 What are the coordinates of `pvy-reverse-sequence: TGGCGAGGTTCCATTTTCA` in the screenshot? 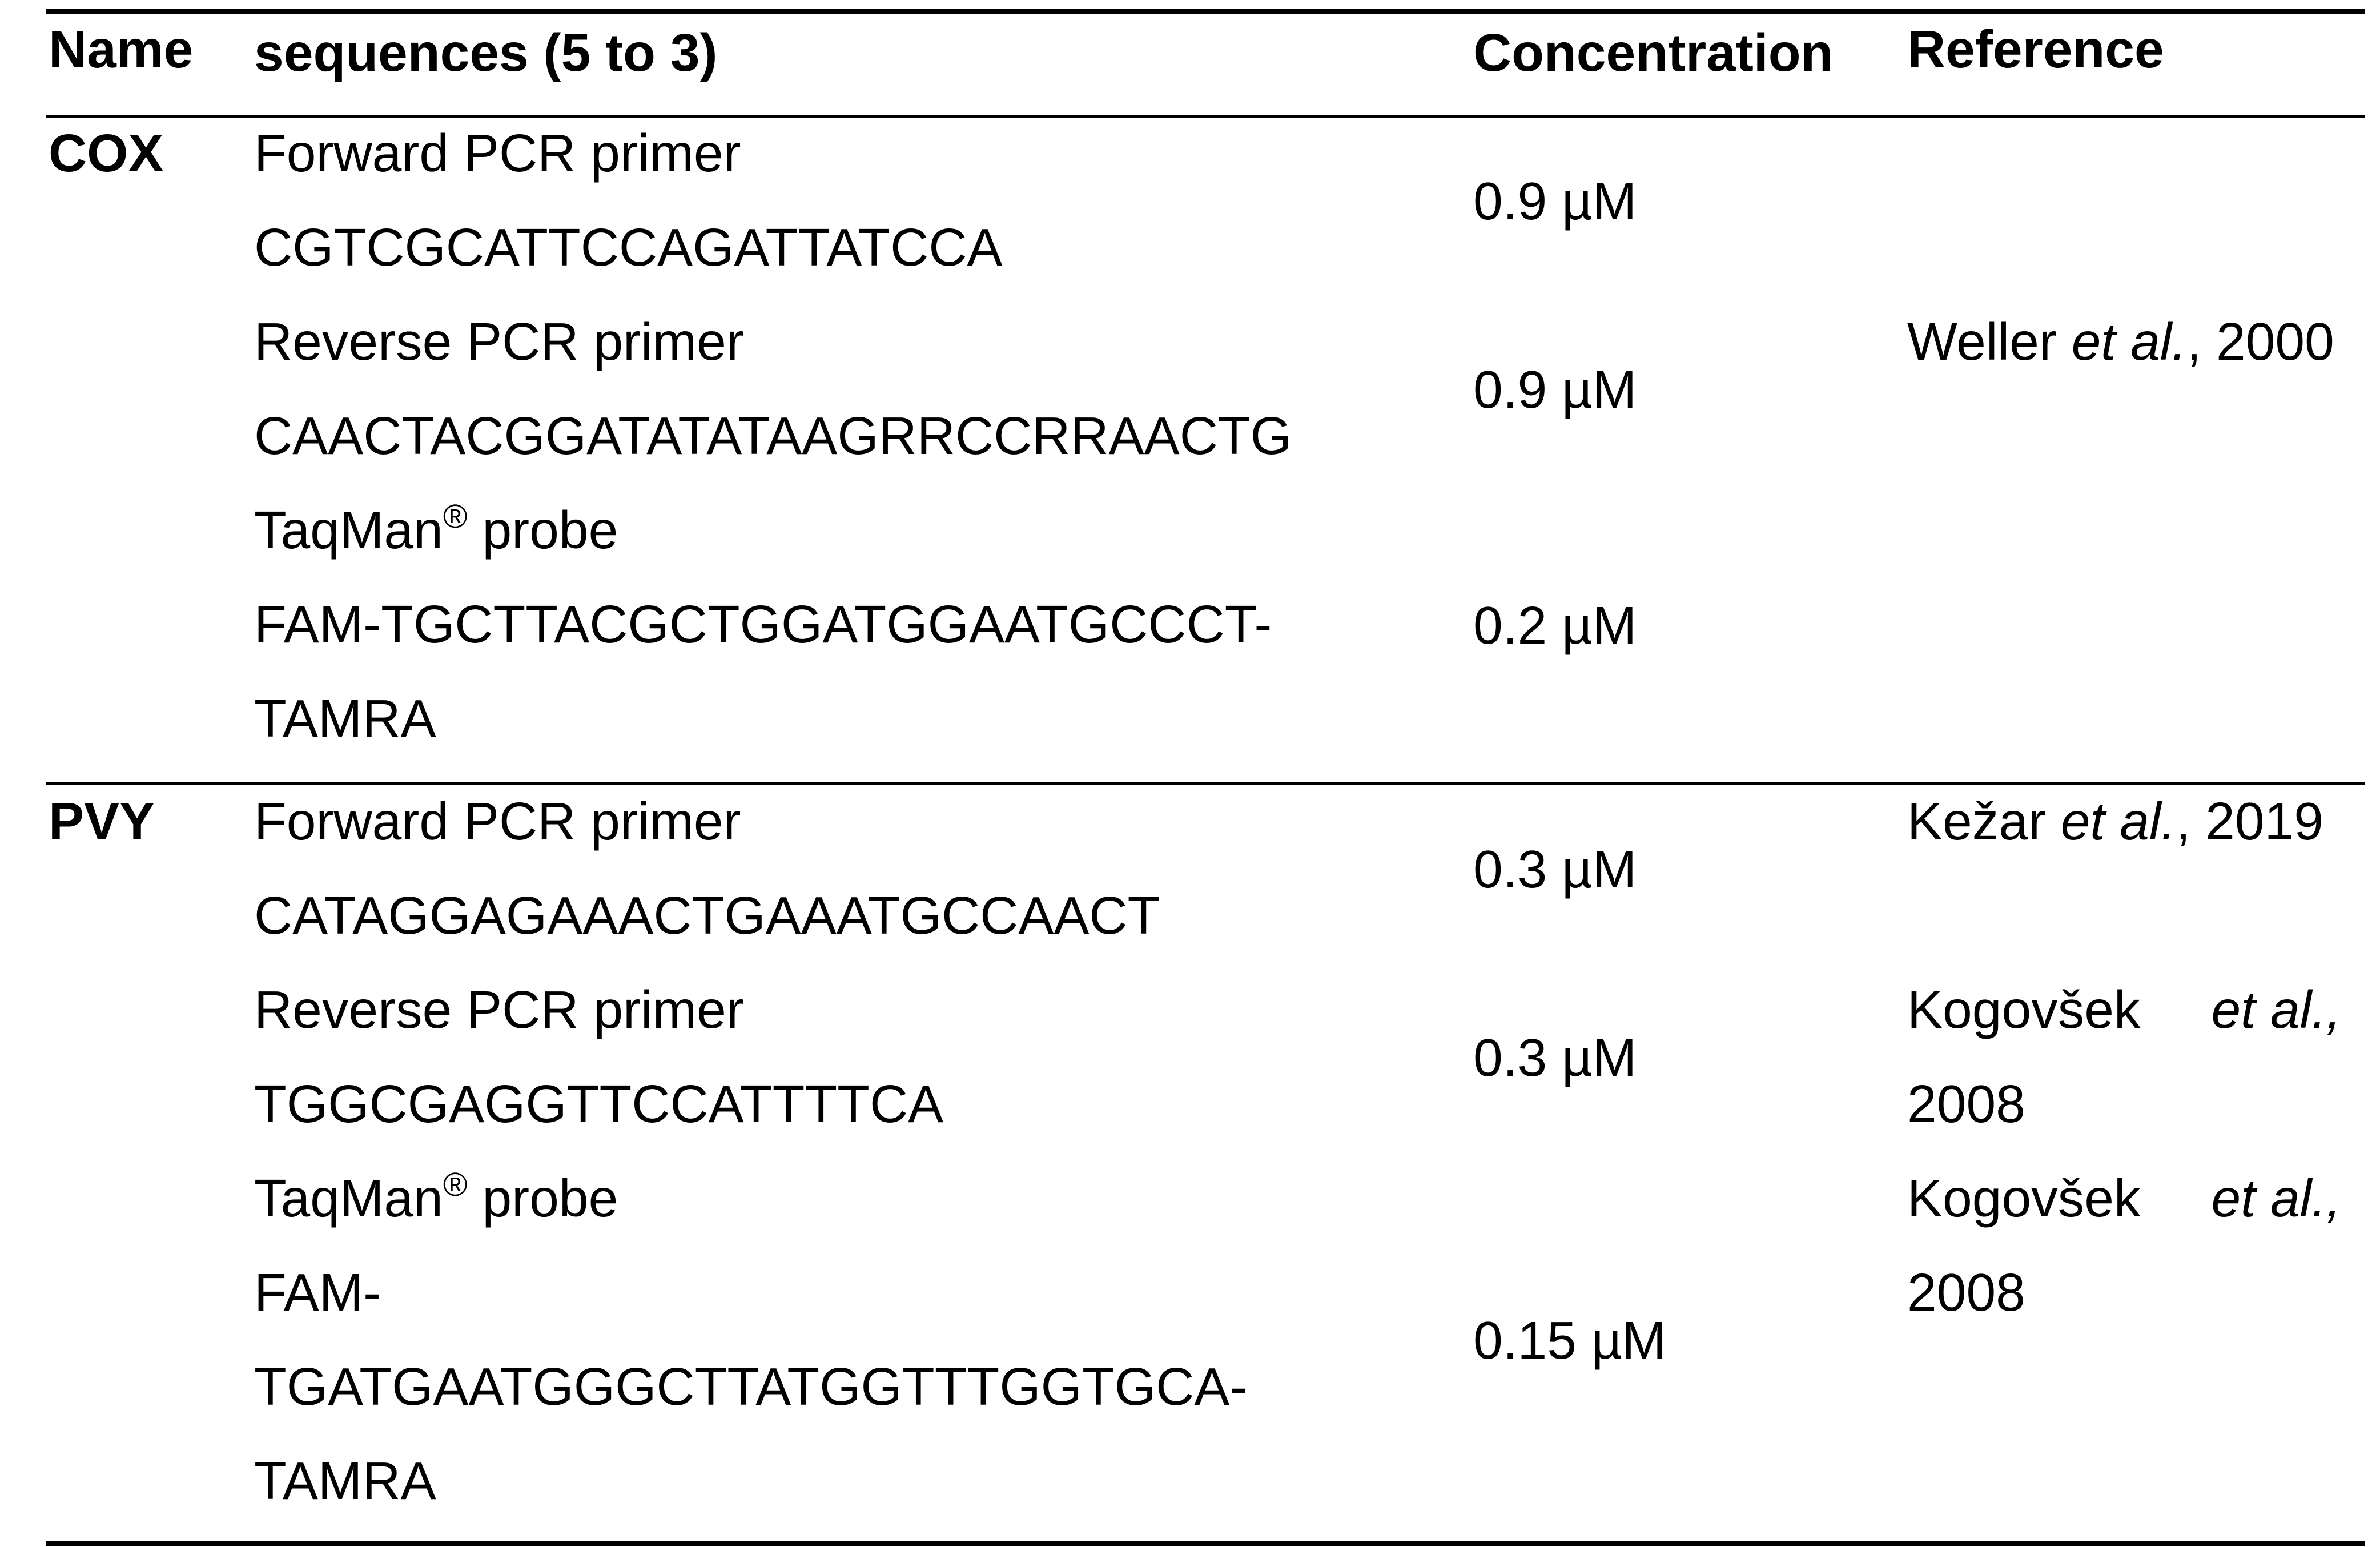 It's located at (599, 1104).